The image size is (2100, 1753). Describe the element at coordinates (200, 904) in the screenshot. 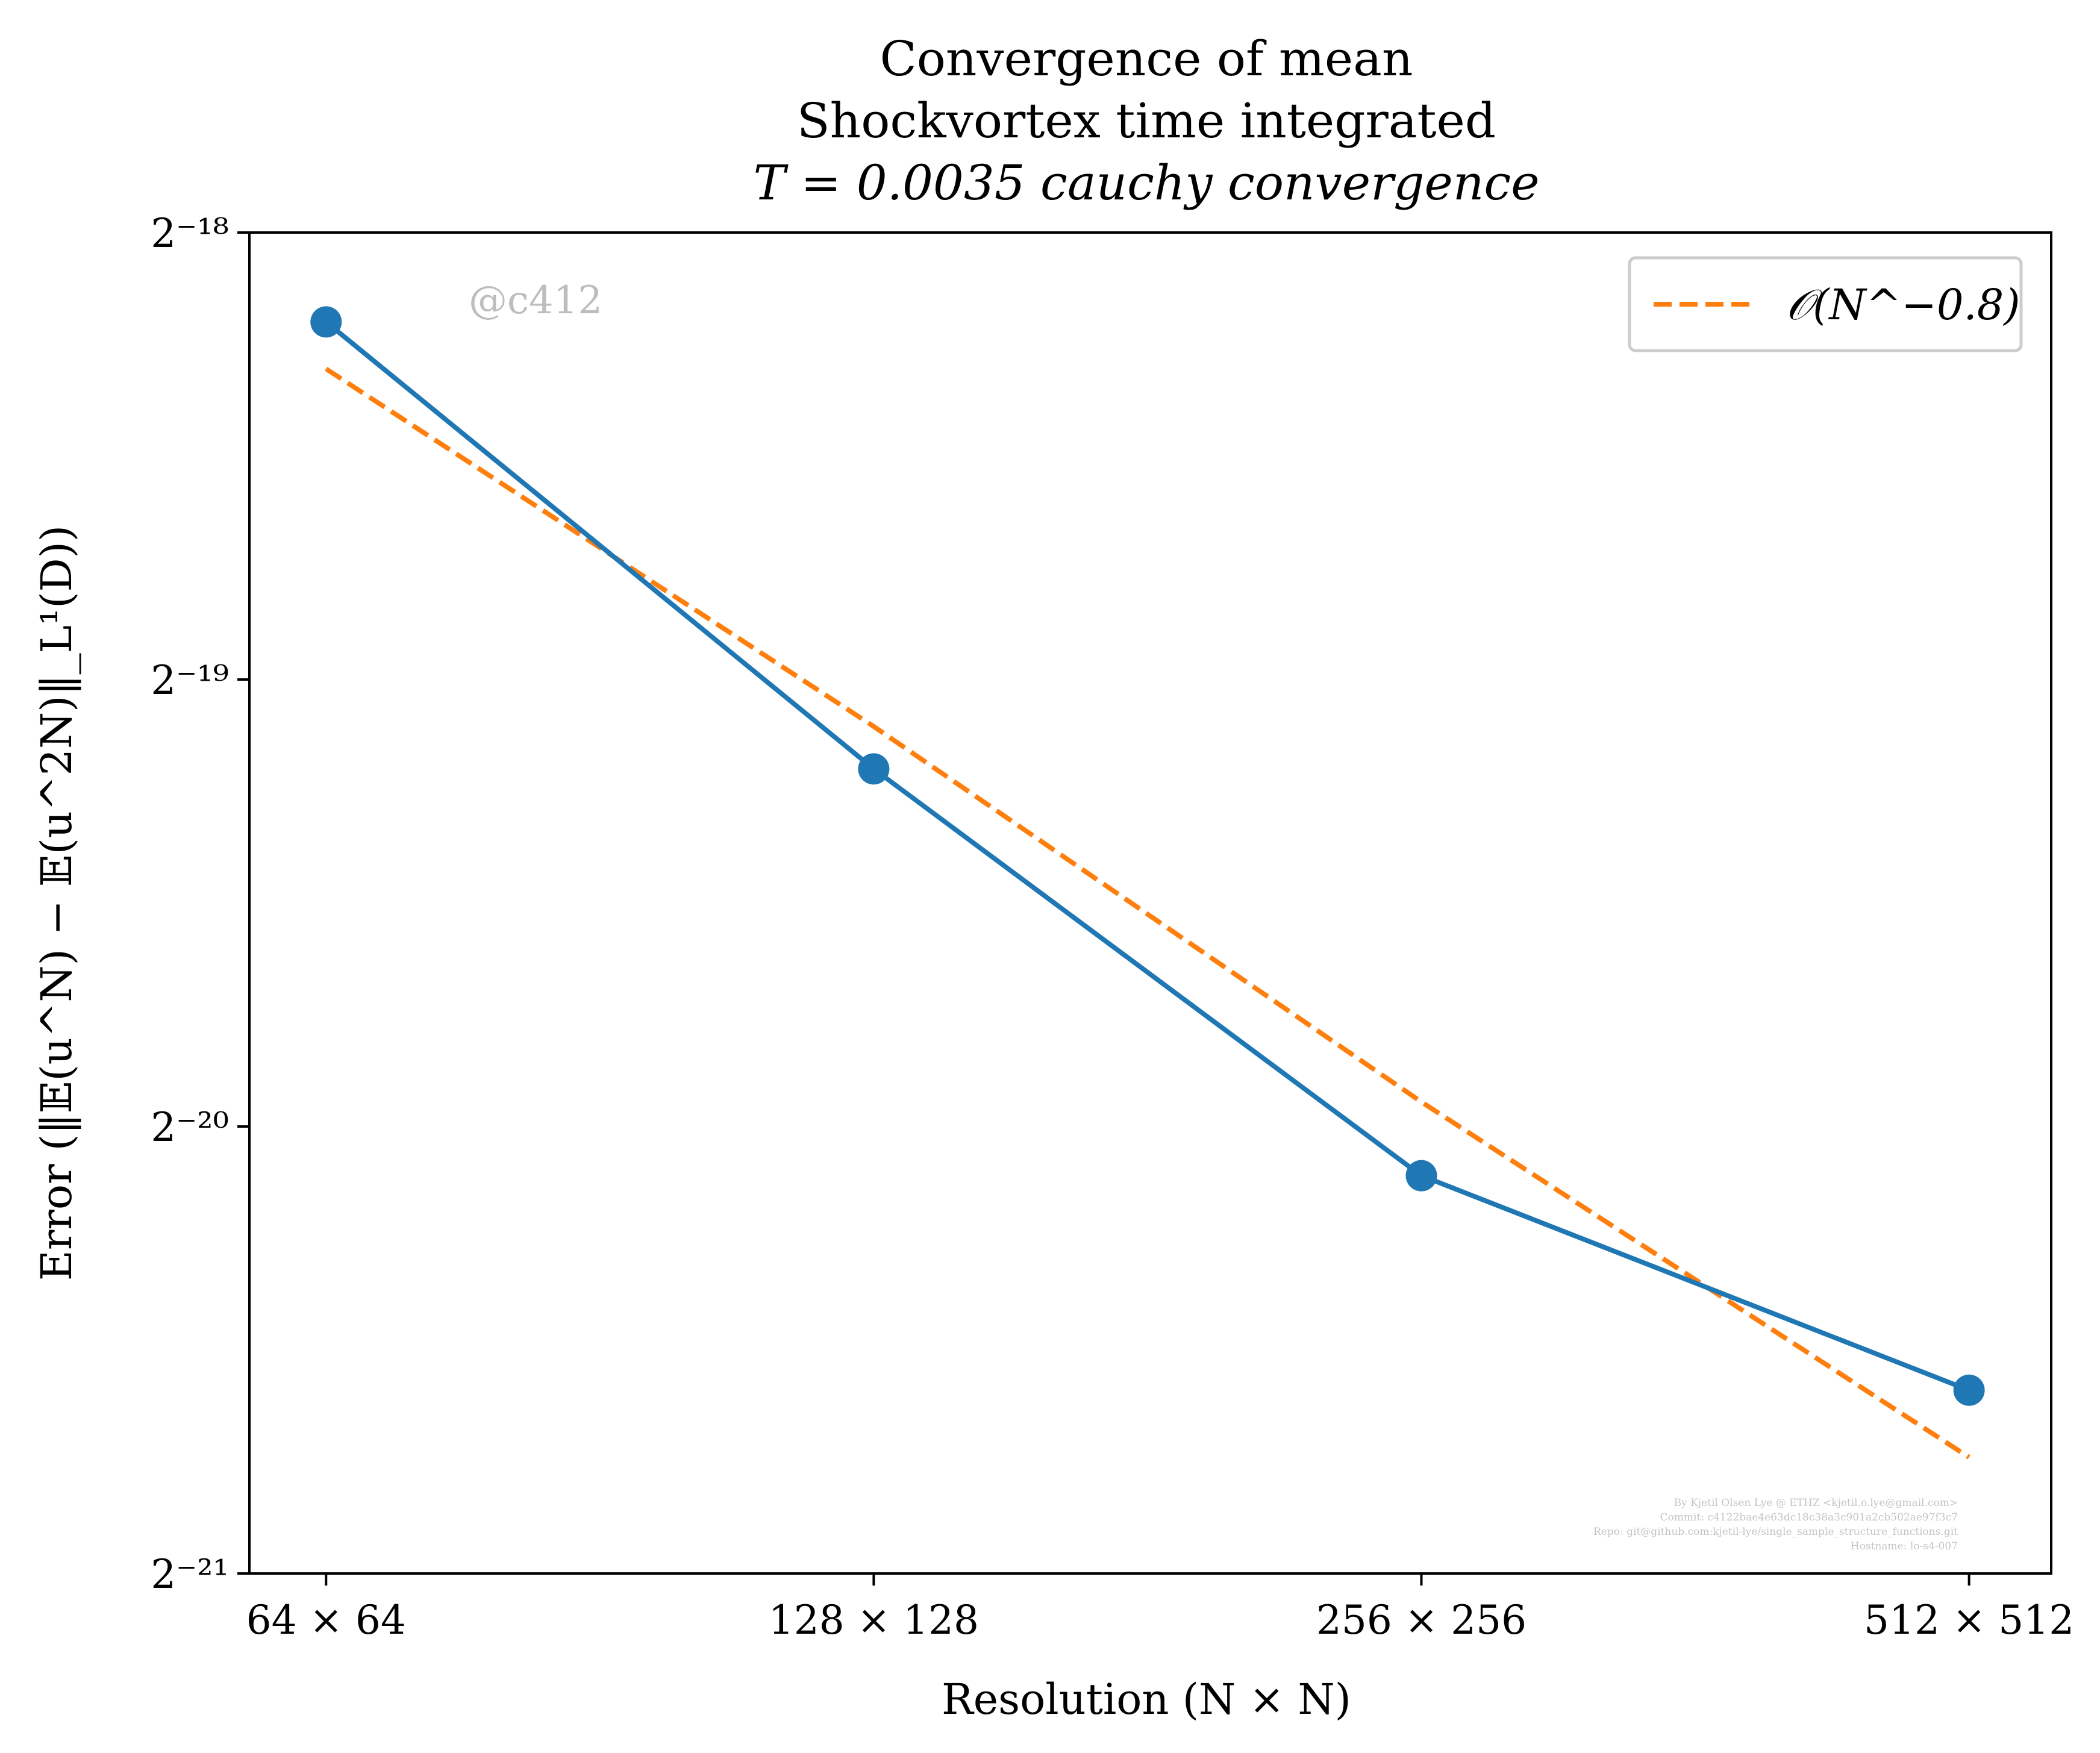

I see `y-axis: 2⁻¹⁸ 2⁻¹⁹ 2⁻²⁰ 2⁻²¹` at that location.